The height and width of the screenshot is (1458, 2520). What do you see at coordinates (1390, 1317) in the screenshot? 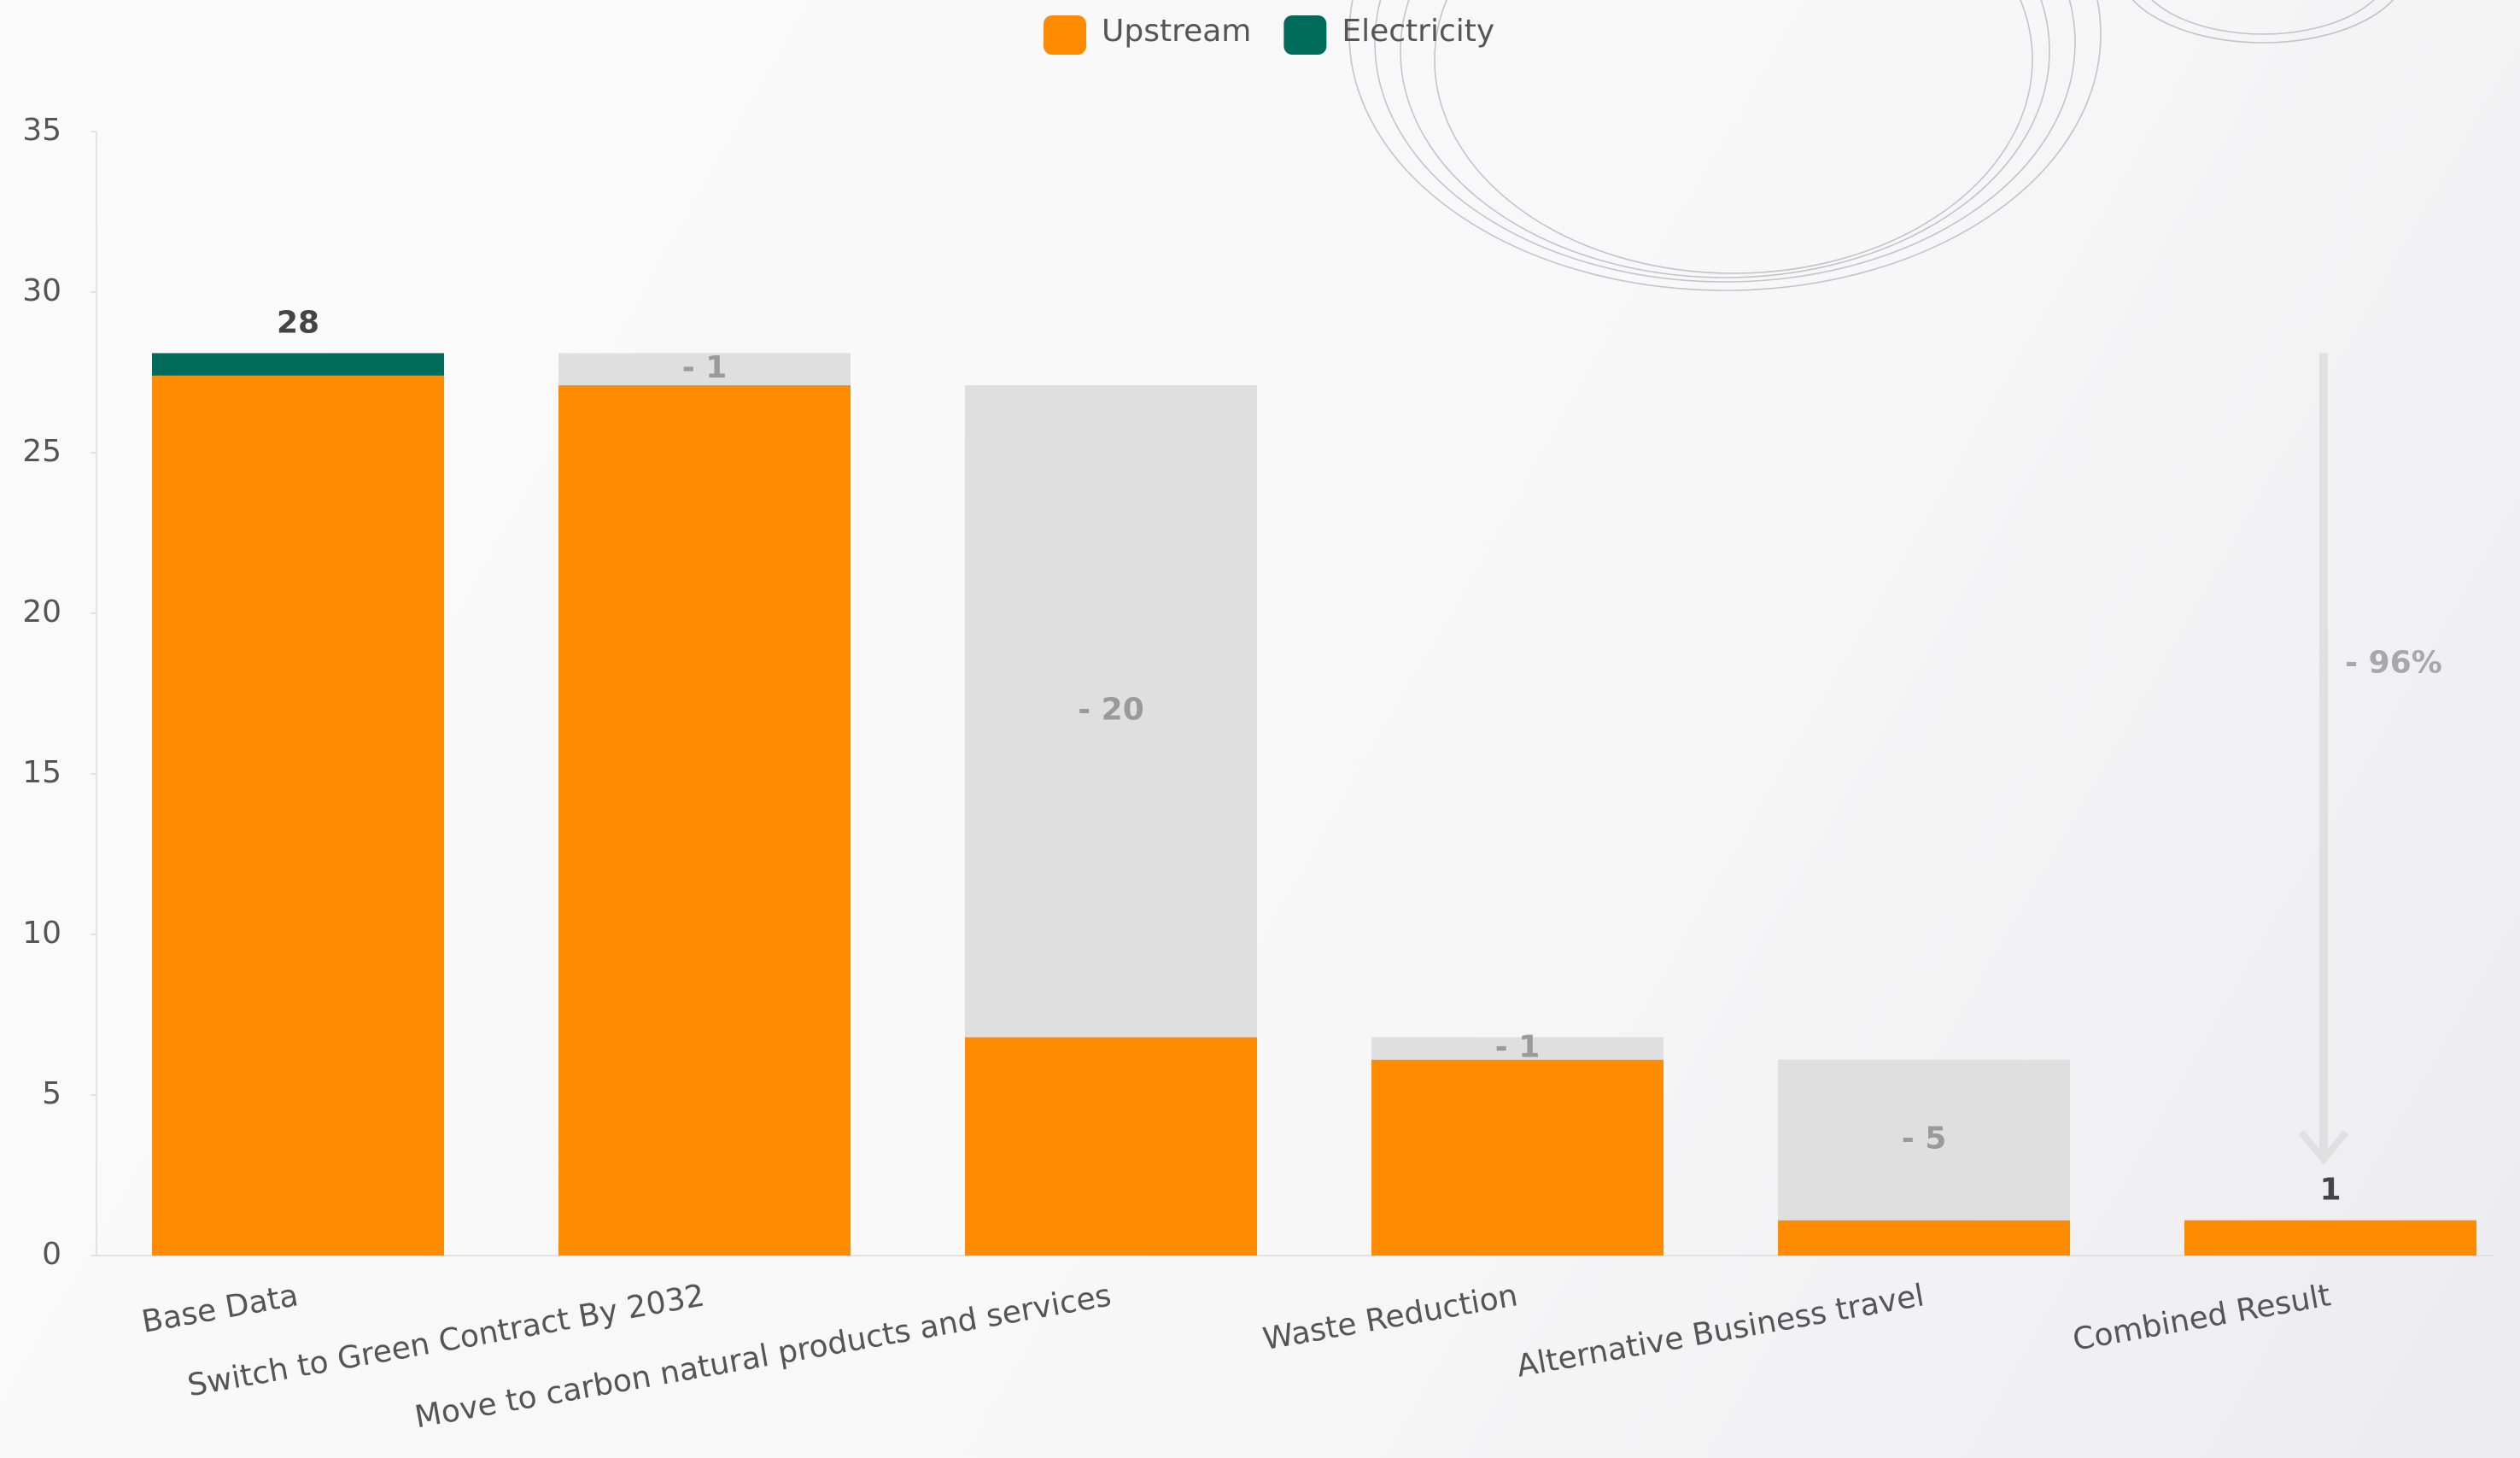
I see `x-tick-label: Waste Reduction` at bounding box center [1390, 1317].